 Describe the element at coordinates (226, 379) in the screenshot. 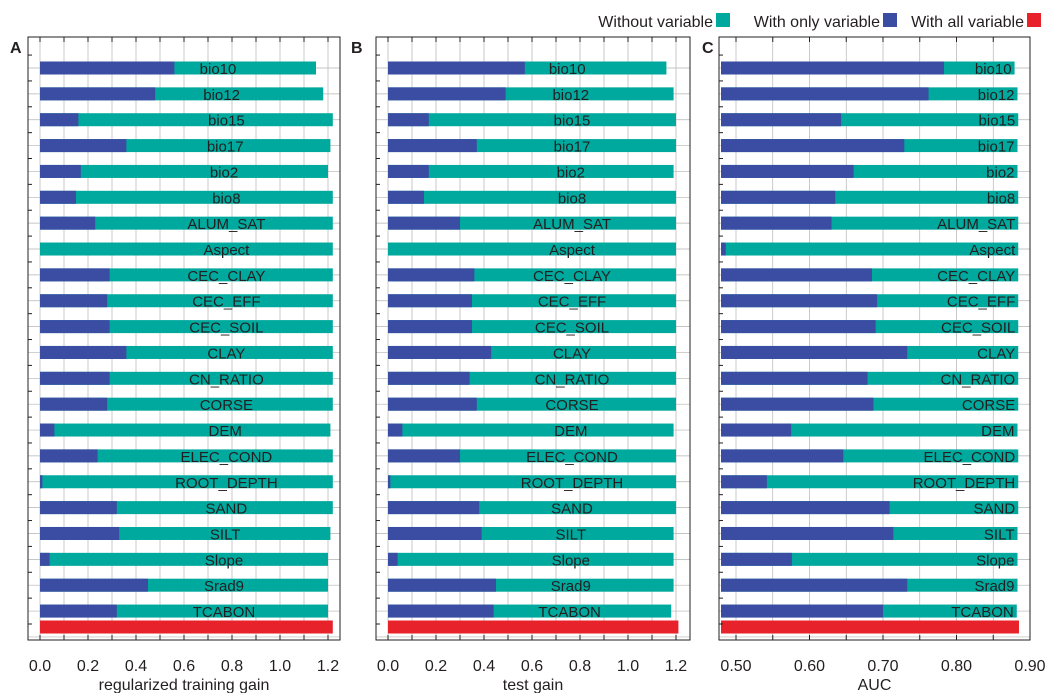

I see `category-label: CN_RATIO` at that location.